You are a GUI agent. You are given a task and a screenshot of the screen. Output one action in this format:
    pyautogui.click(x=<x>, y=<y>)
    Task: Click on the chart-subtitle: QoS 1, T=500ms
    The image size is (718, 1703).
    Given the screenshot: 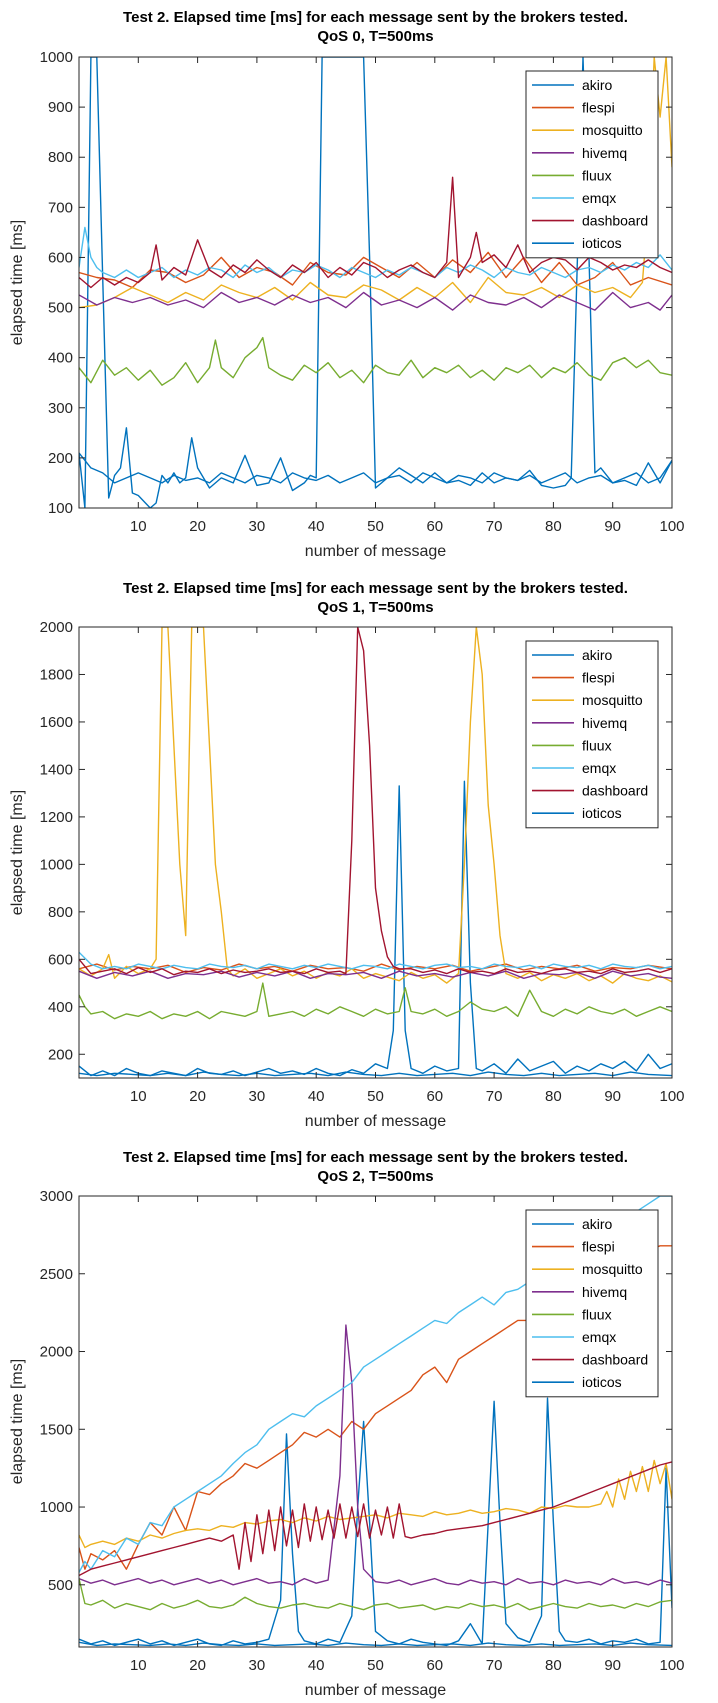 What is the action you would take?
    pyautogui.click(x=375, y=607)
    